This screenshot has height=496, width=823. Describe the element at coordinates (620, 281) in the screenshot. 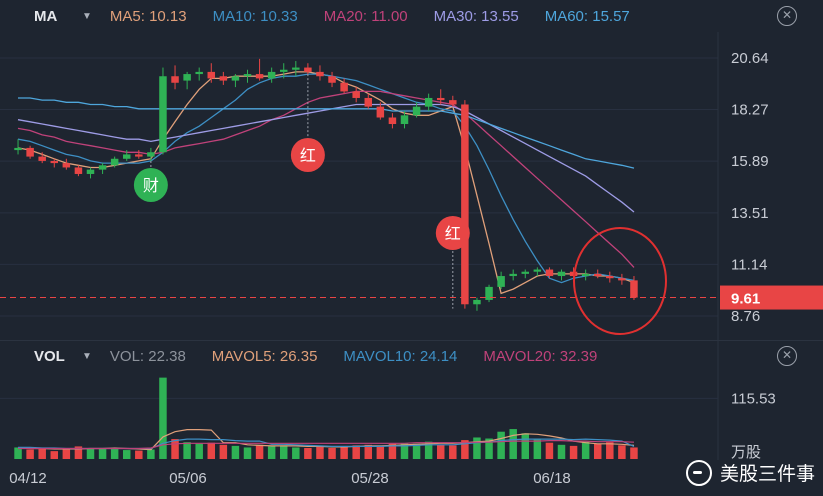

I see `highlight-circle` at that location.